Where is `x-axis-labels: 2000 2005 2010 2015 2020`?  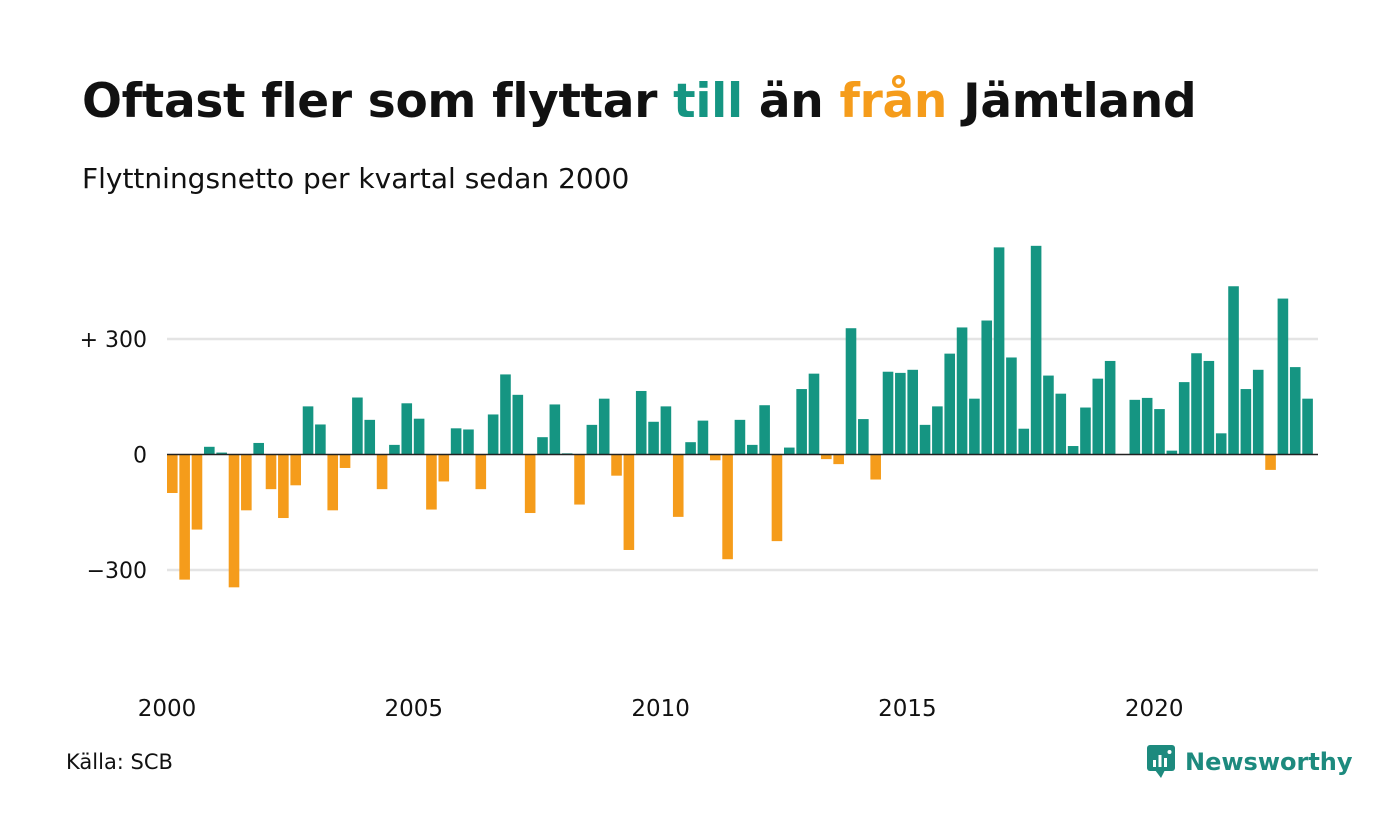 x-axis-labels: 2000 2005 2010 2015 2020 is located at coordinates (661, 709).